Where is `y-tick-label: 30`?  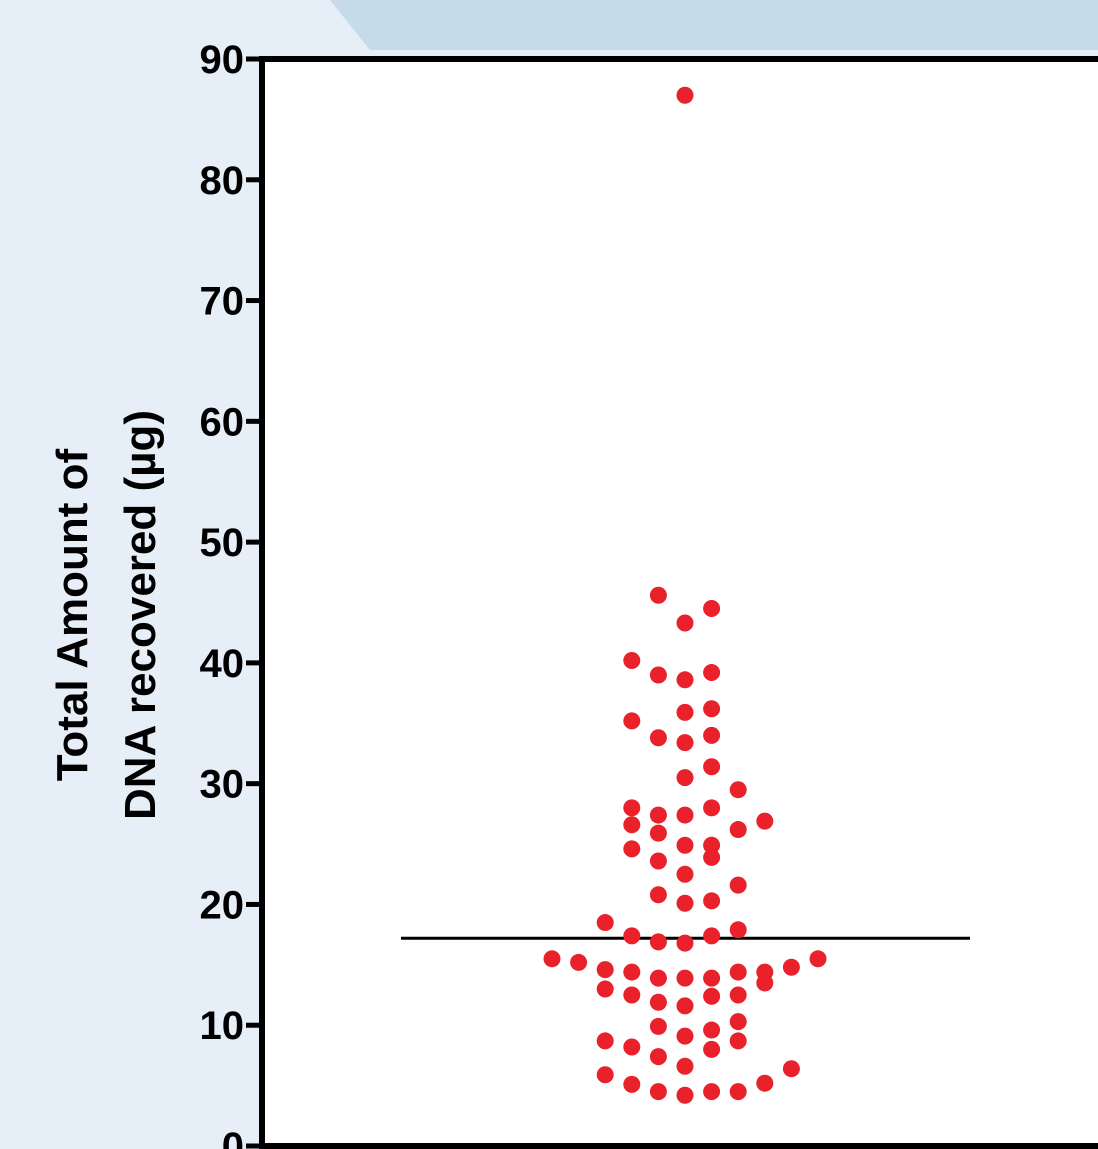
y-tick-label: 30 is located at coordinates (222, 785).